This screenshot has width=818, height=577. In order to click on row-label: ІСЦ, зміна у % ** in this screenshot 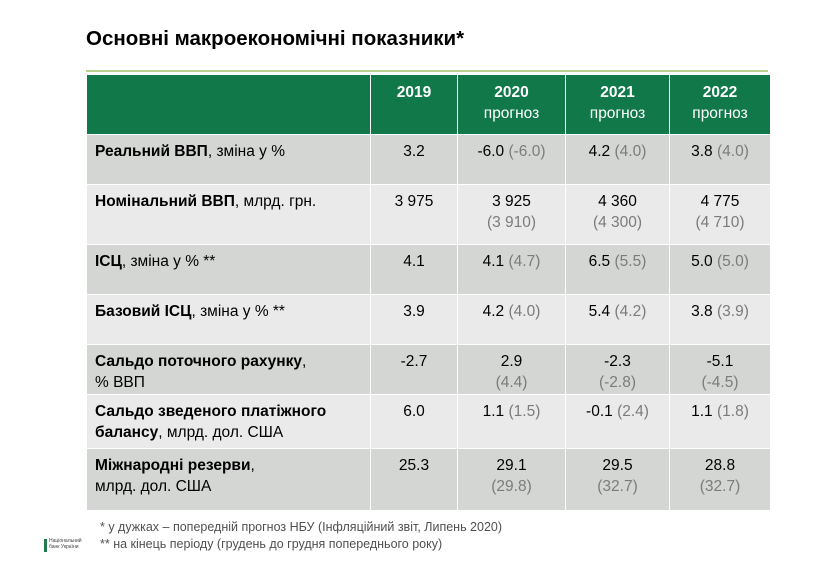, I will do `click(228, 269)`.